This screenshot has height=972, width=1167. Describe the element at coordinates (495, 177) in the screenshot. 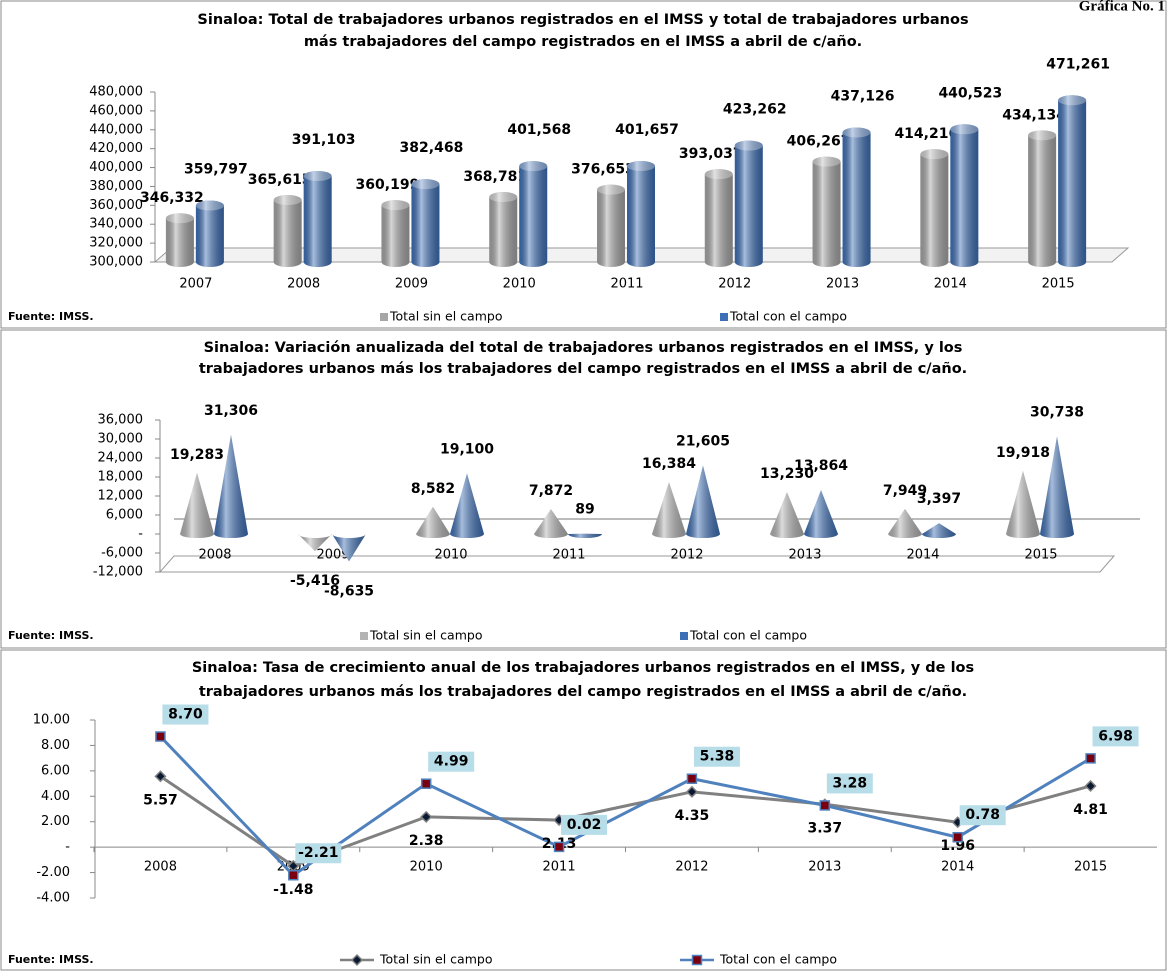

I see `value-label: 368,781` at that location.